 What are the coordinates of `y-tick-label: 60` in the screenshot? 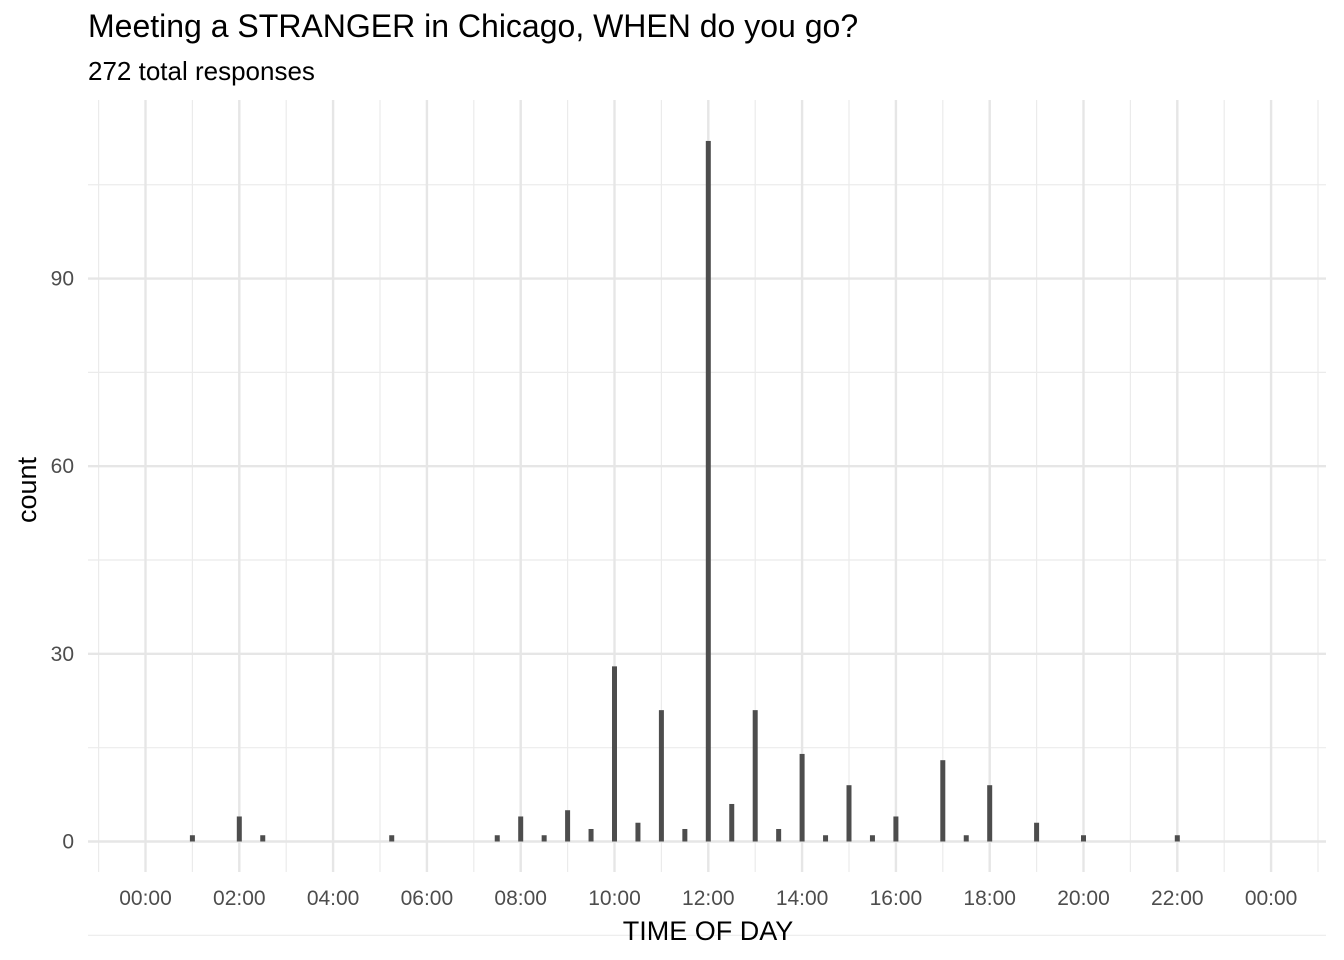 It's located at (62, 466).